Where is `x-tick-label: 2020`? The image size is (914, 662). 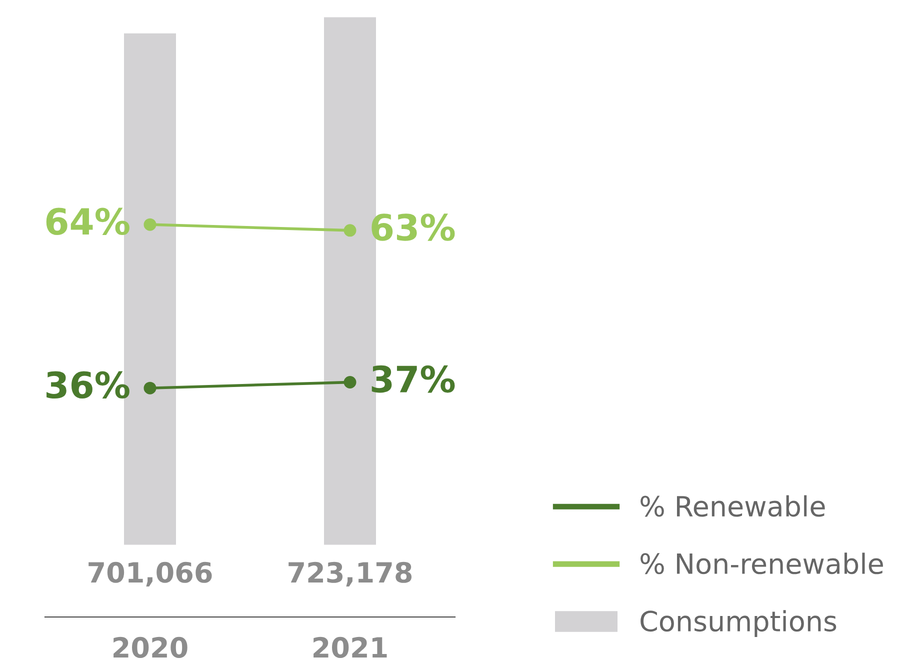 x-tick-label: 2020 is located at coordinates (151, 647).